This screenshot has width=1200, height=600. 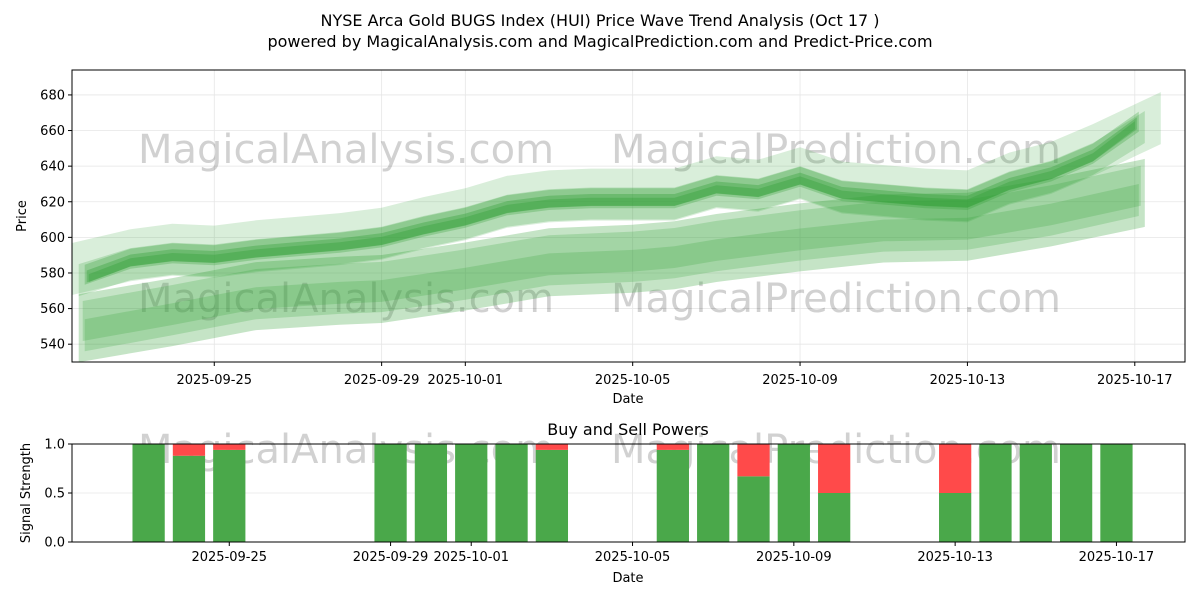 I want to click on main-y-tick-label: 600, so click(x=52, y=238).